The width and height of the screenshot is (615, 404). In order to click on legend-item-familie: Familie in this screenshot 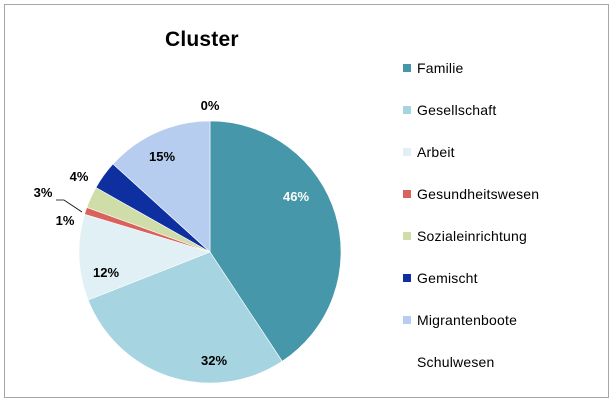, I will do `click(433, 68)`.